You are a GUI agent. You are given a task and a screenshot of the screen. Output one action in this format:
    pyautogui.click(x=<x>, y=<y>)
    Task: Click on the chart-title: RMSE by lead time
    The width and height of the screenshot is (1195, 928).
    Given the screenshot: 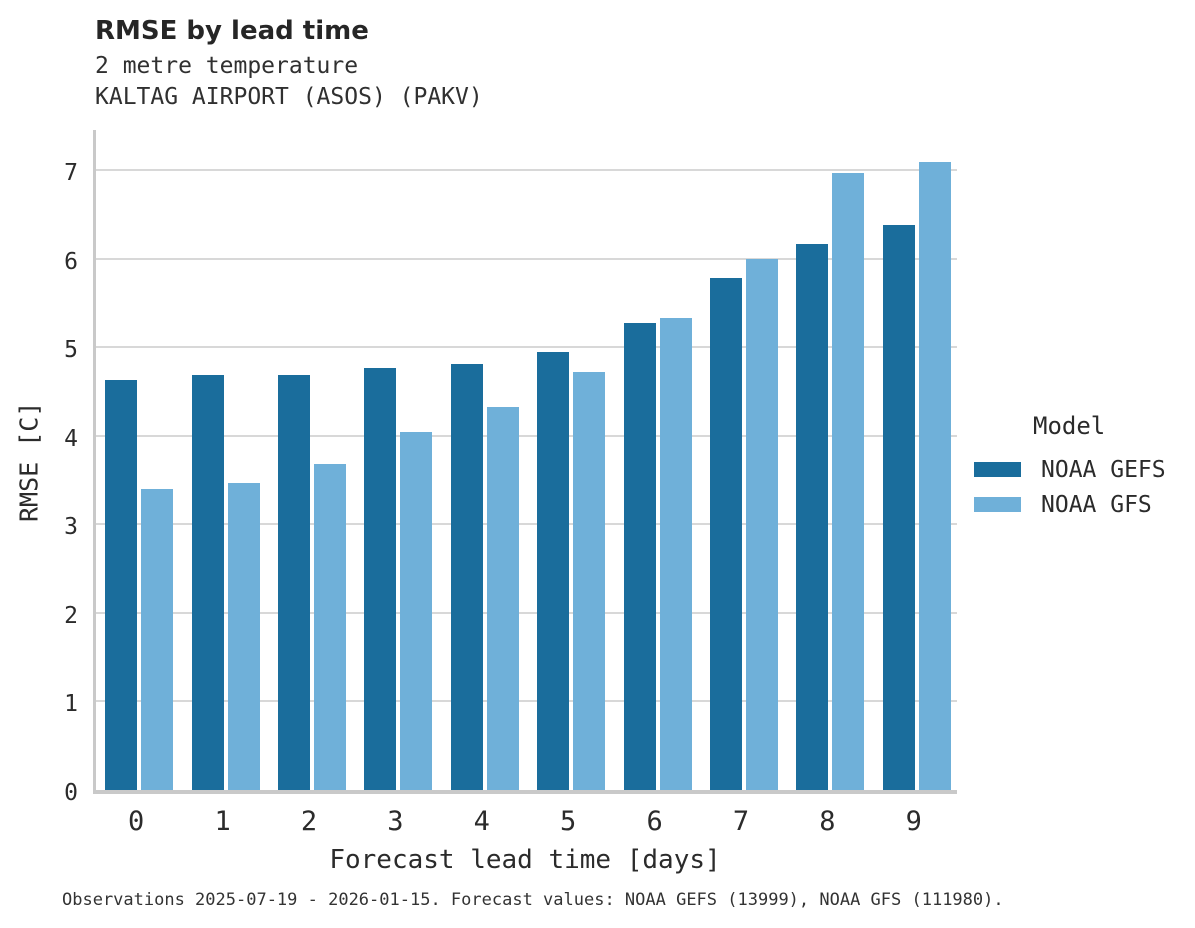 What is the action you would take?
    pyautogui.click(x=232, y=31)
    